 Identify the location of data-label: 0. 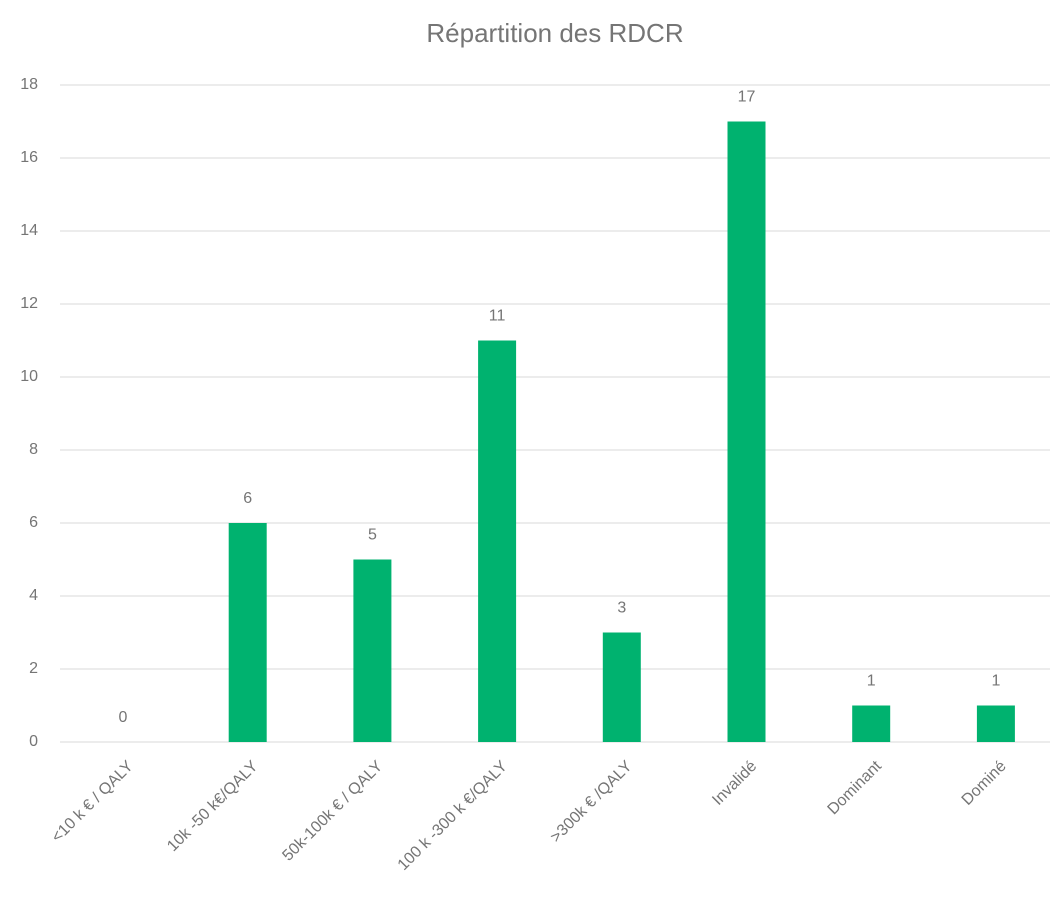
(123, 717).